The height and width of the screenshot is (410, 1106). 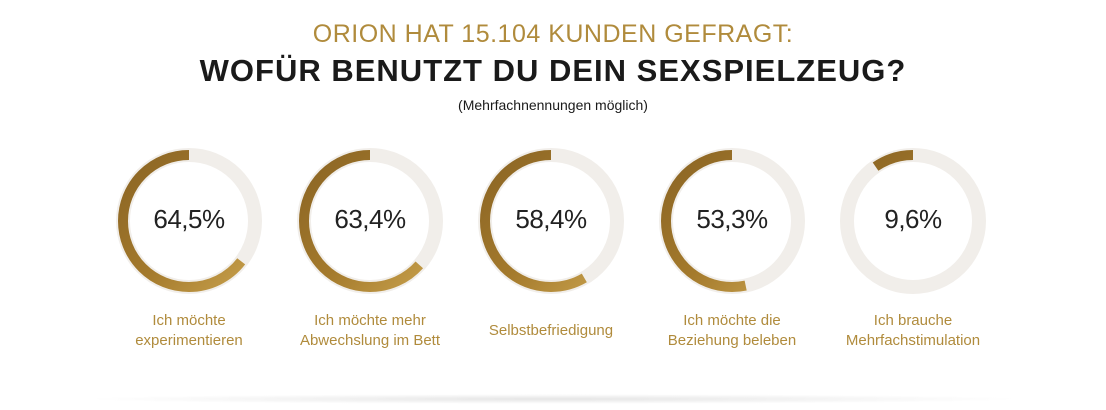 What do you see at coordinates (913, 320) in the screenshot?
I see `donut-category-label-line: Ich brauche` at bounding box center [913, 320].